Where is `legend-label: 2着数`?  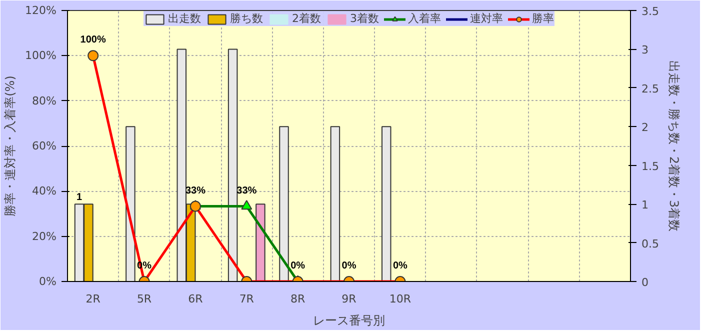
legend-label: 2着数 is located at coordinates (306, 18).